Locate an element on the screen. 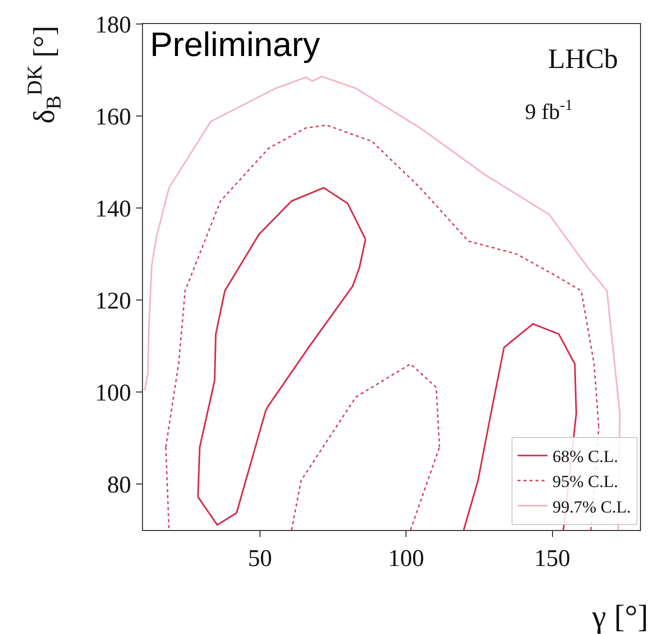  legend-label: 99.7% C.L. is located at coordinates (591, 506).